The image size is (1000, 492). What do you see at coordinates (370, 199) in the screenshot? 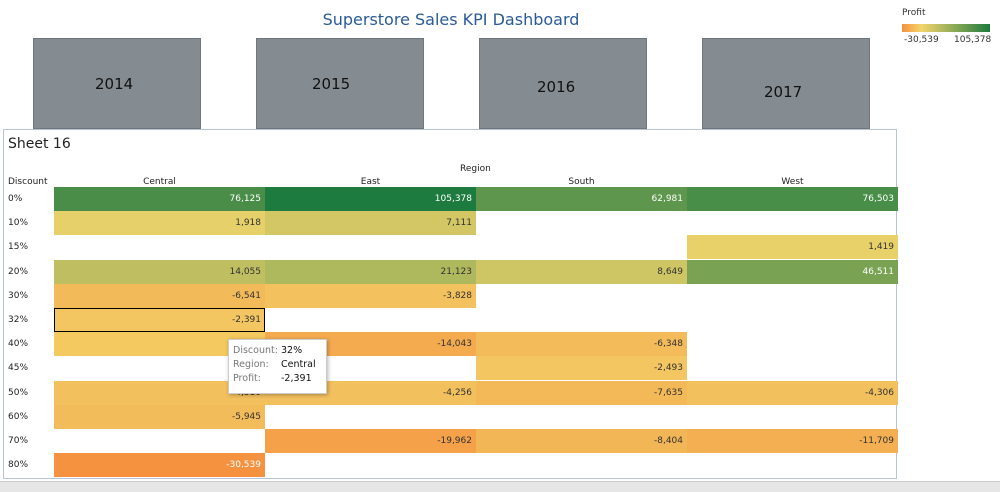
I see `profit-cell: 105,378` at bounding box center [370, 199].